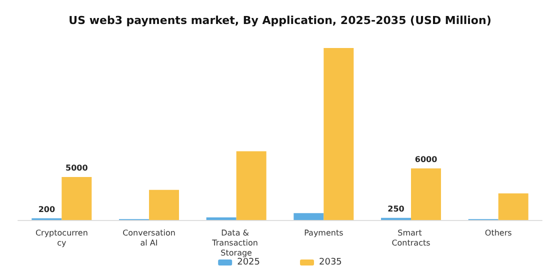 This screenshot has width=560, height=280. I want to click on legend-label: 2025, so click(248, 263).